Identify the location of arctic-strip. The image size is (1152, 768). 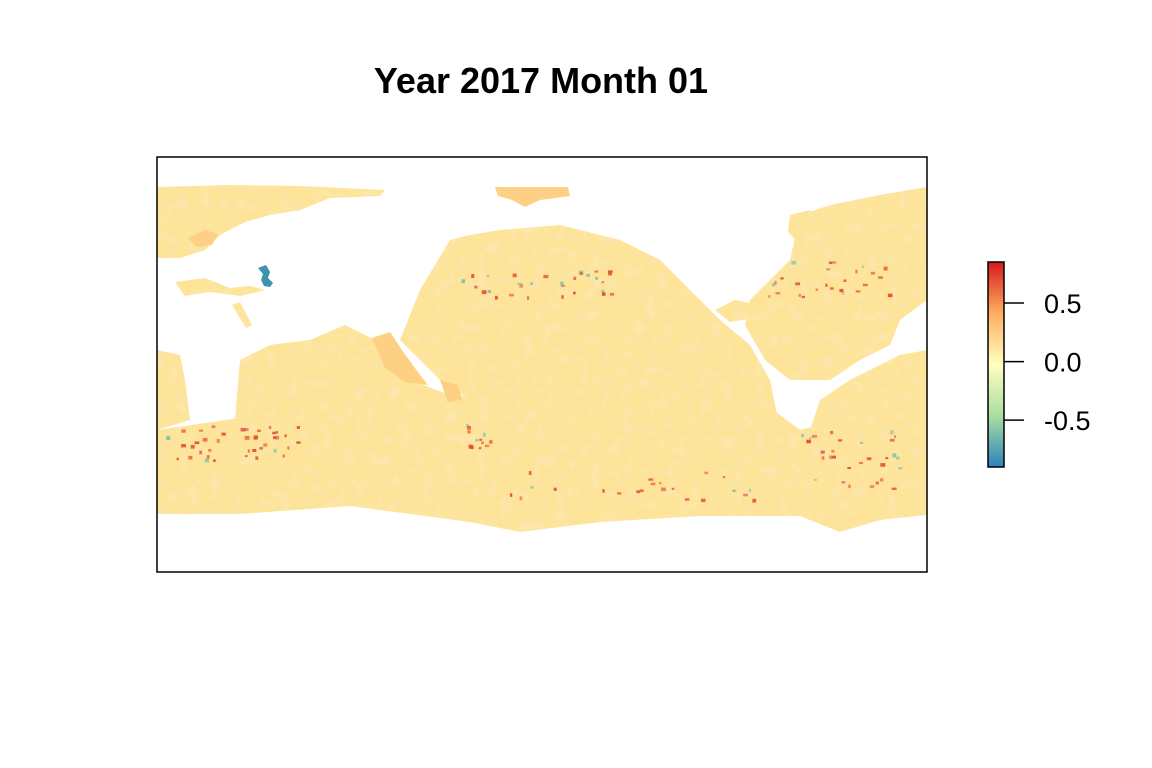
(271, 221).